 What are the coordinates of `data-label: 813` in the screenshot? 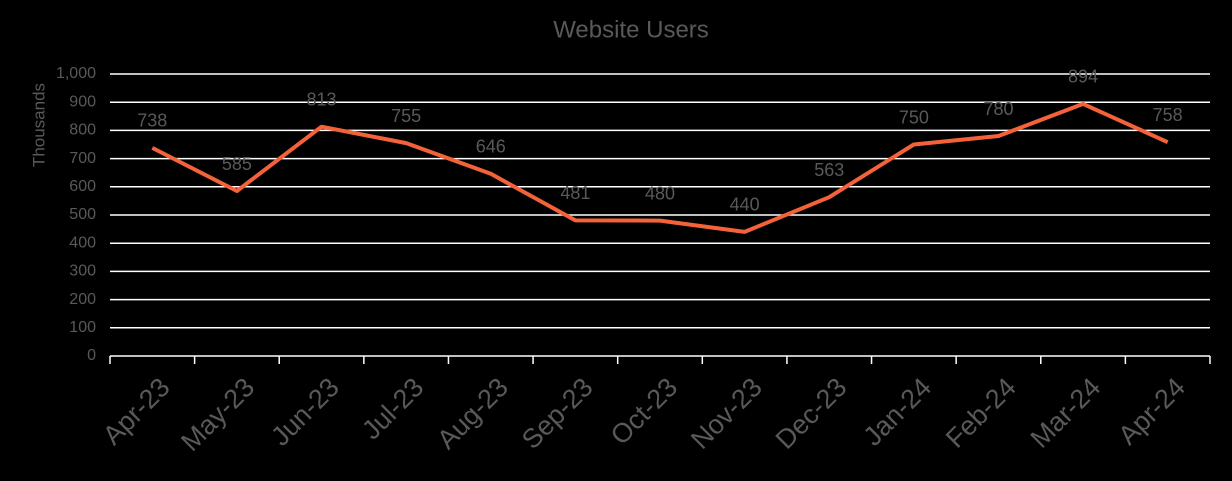 It's located at (322, 99).